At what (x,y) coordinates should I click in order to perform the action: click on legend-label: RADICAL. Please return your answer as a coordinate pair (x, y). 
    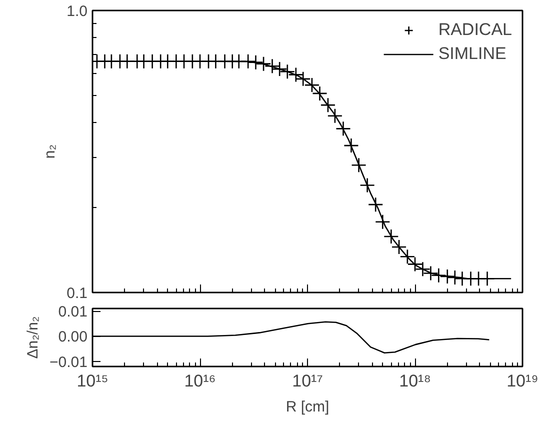
    Looking at the image, I should click on (475, 30).